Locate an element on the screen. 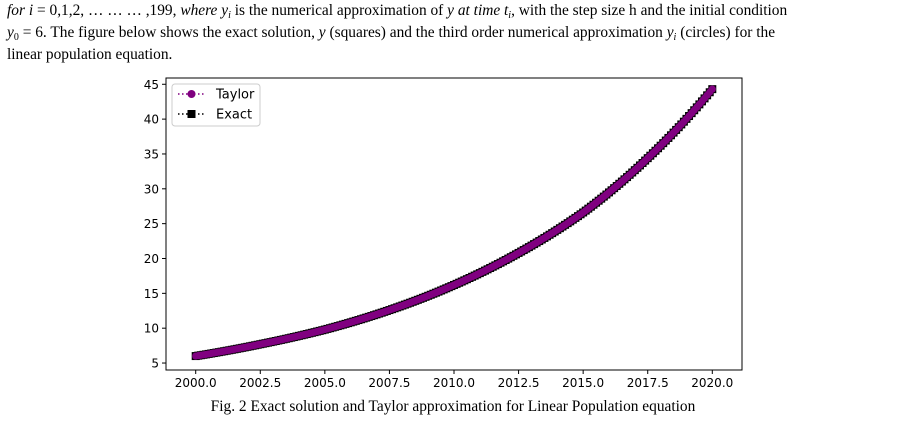  y-tick-label: 5 is located at coordinates (155, 364).